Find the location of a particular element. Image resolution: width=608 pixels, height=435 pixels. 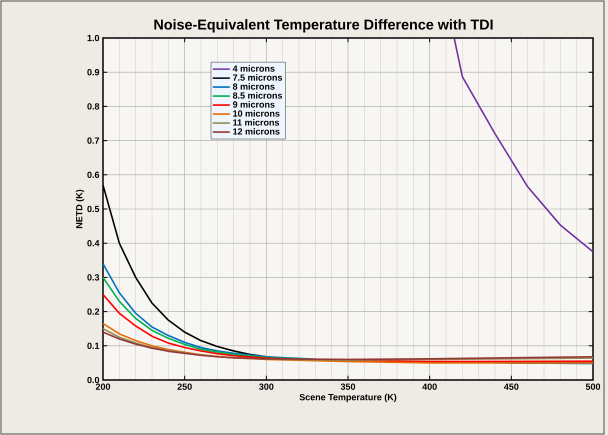

legend-label: 8 microns is located at coordinates (253, 86).